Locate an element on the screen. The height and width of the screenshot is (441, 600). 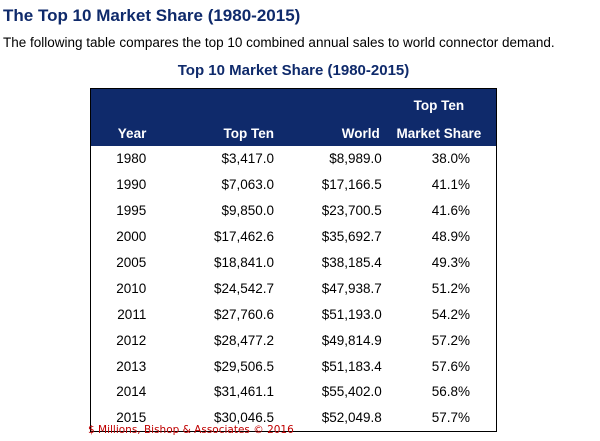
table-row: 2010 $24,542.7 $47,938.7 51.2% is located at coordinates (294, 288).